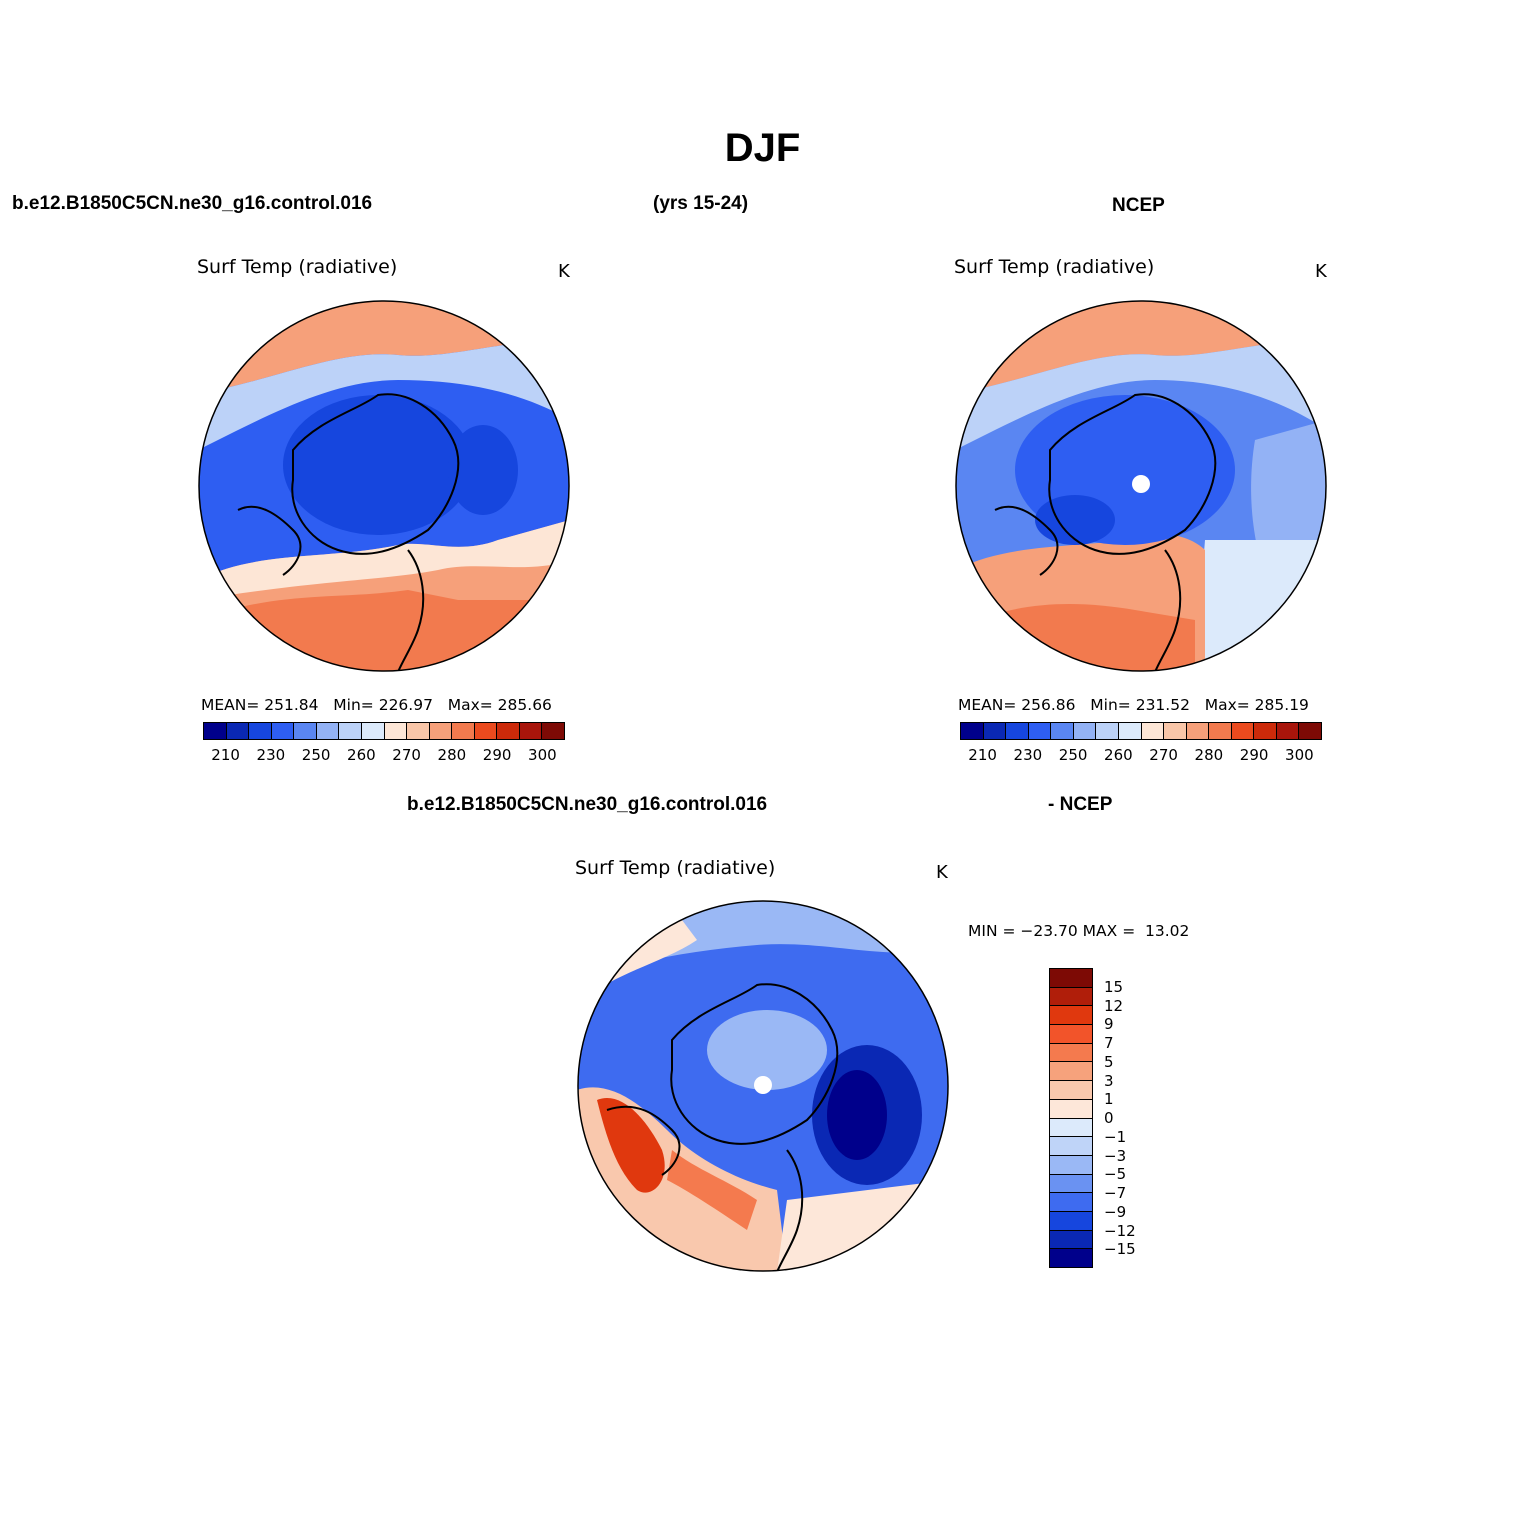 This screenshot has width=1525, height=1525. I want to click on diff-panel-units: K, so click(942, 872).